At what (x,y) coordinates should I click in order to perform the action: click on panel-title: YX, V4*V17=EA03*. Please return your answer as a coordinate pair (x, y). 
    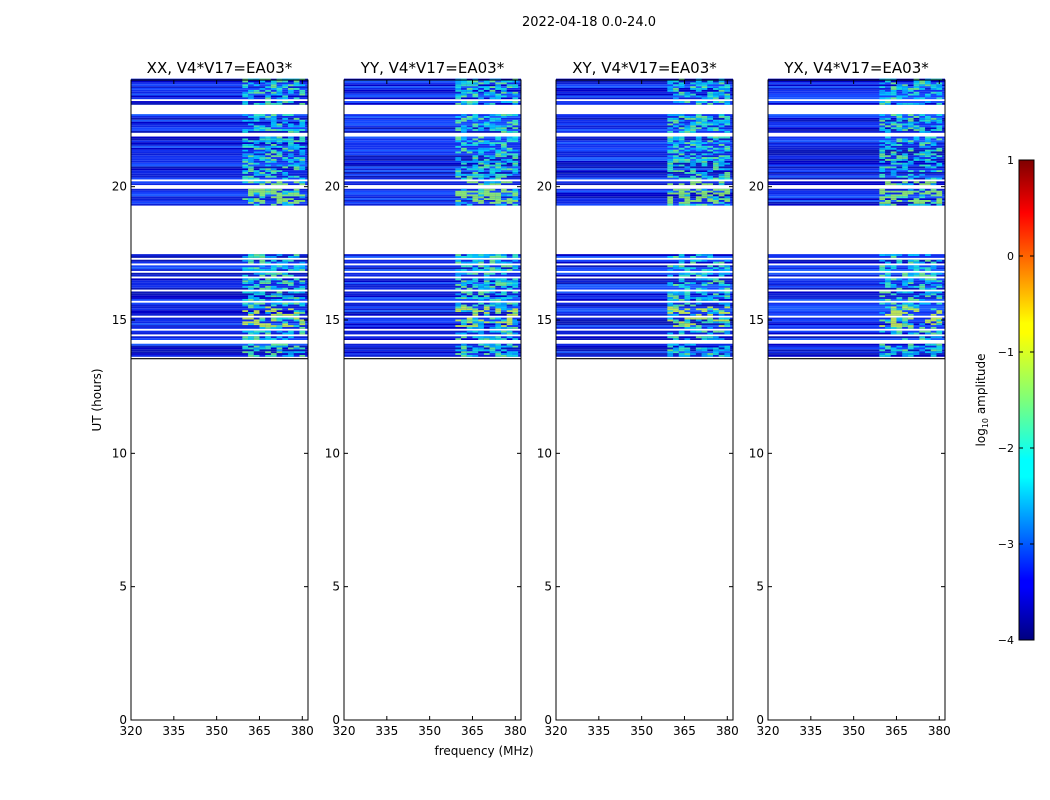
    Looking at the image, I should click on (856, 68).